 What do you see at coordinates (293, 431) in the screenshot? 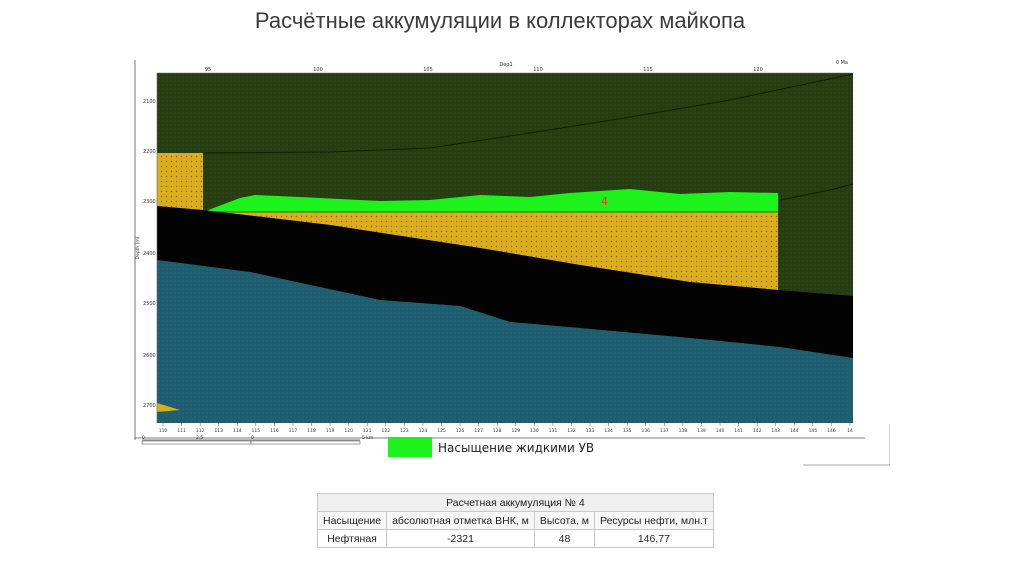
I see `well-tick-label: 117` at bounding box center [293, 431].